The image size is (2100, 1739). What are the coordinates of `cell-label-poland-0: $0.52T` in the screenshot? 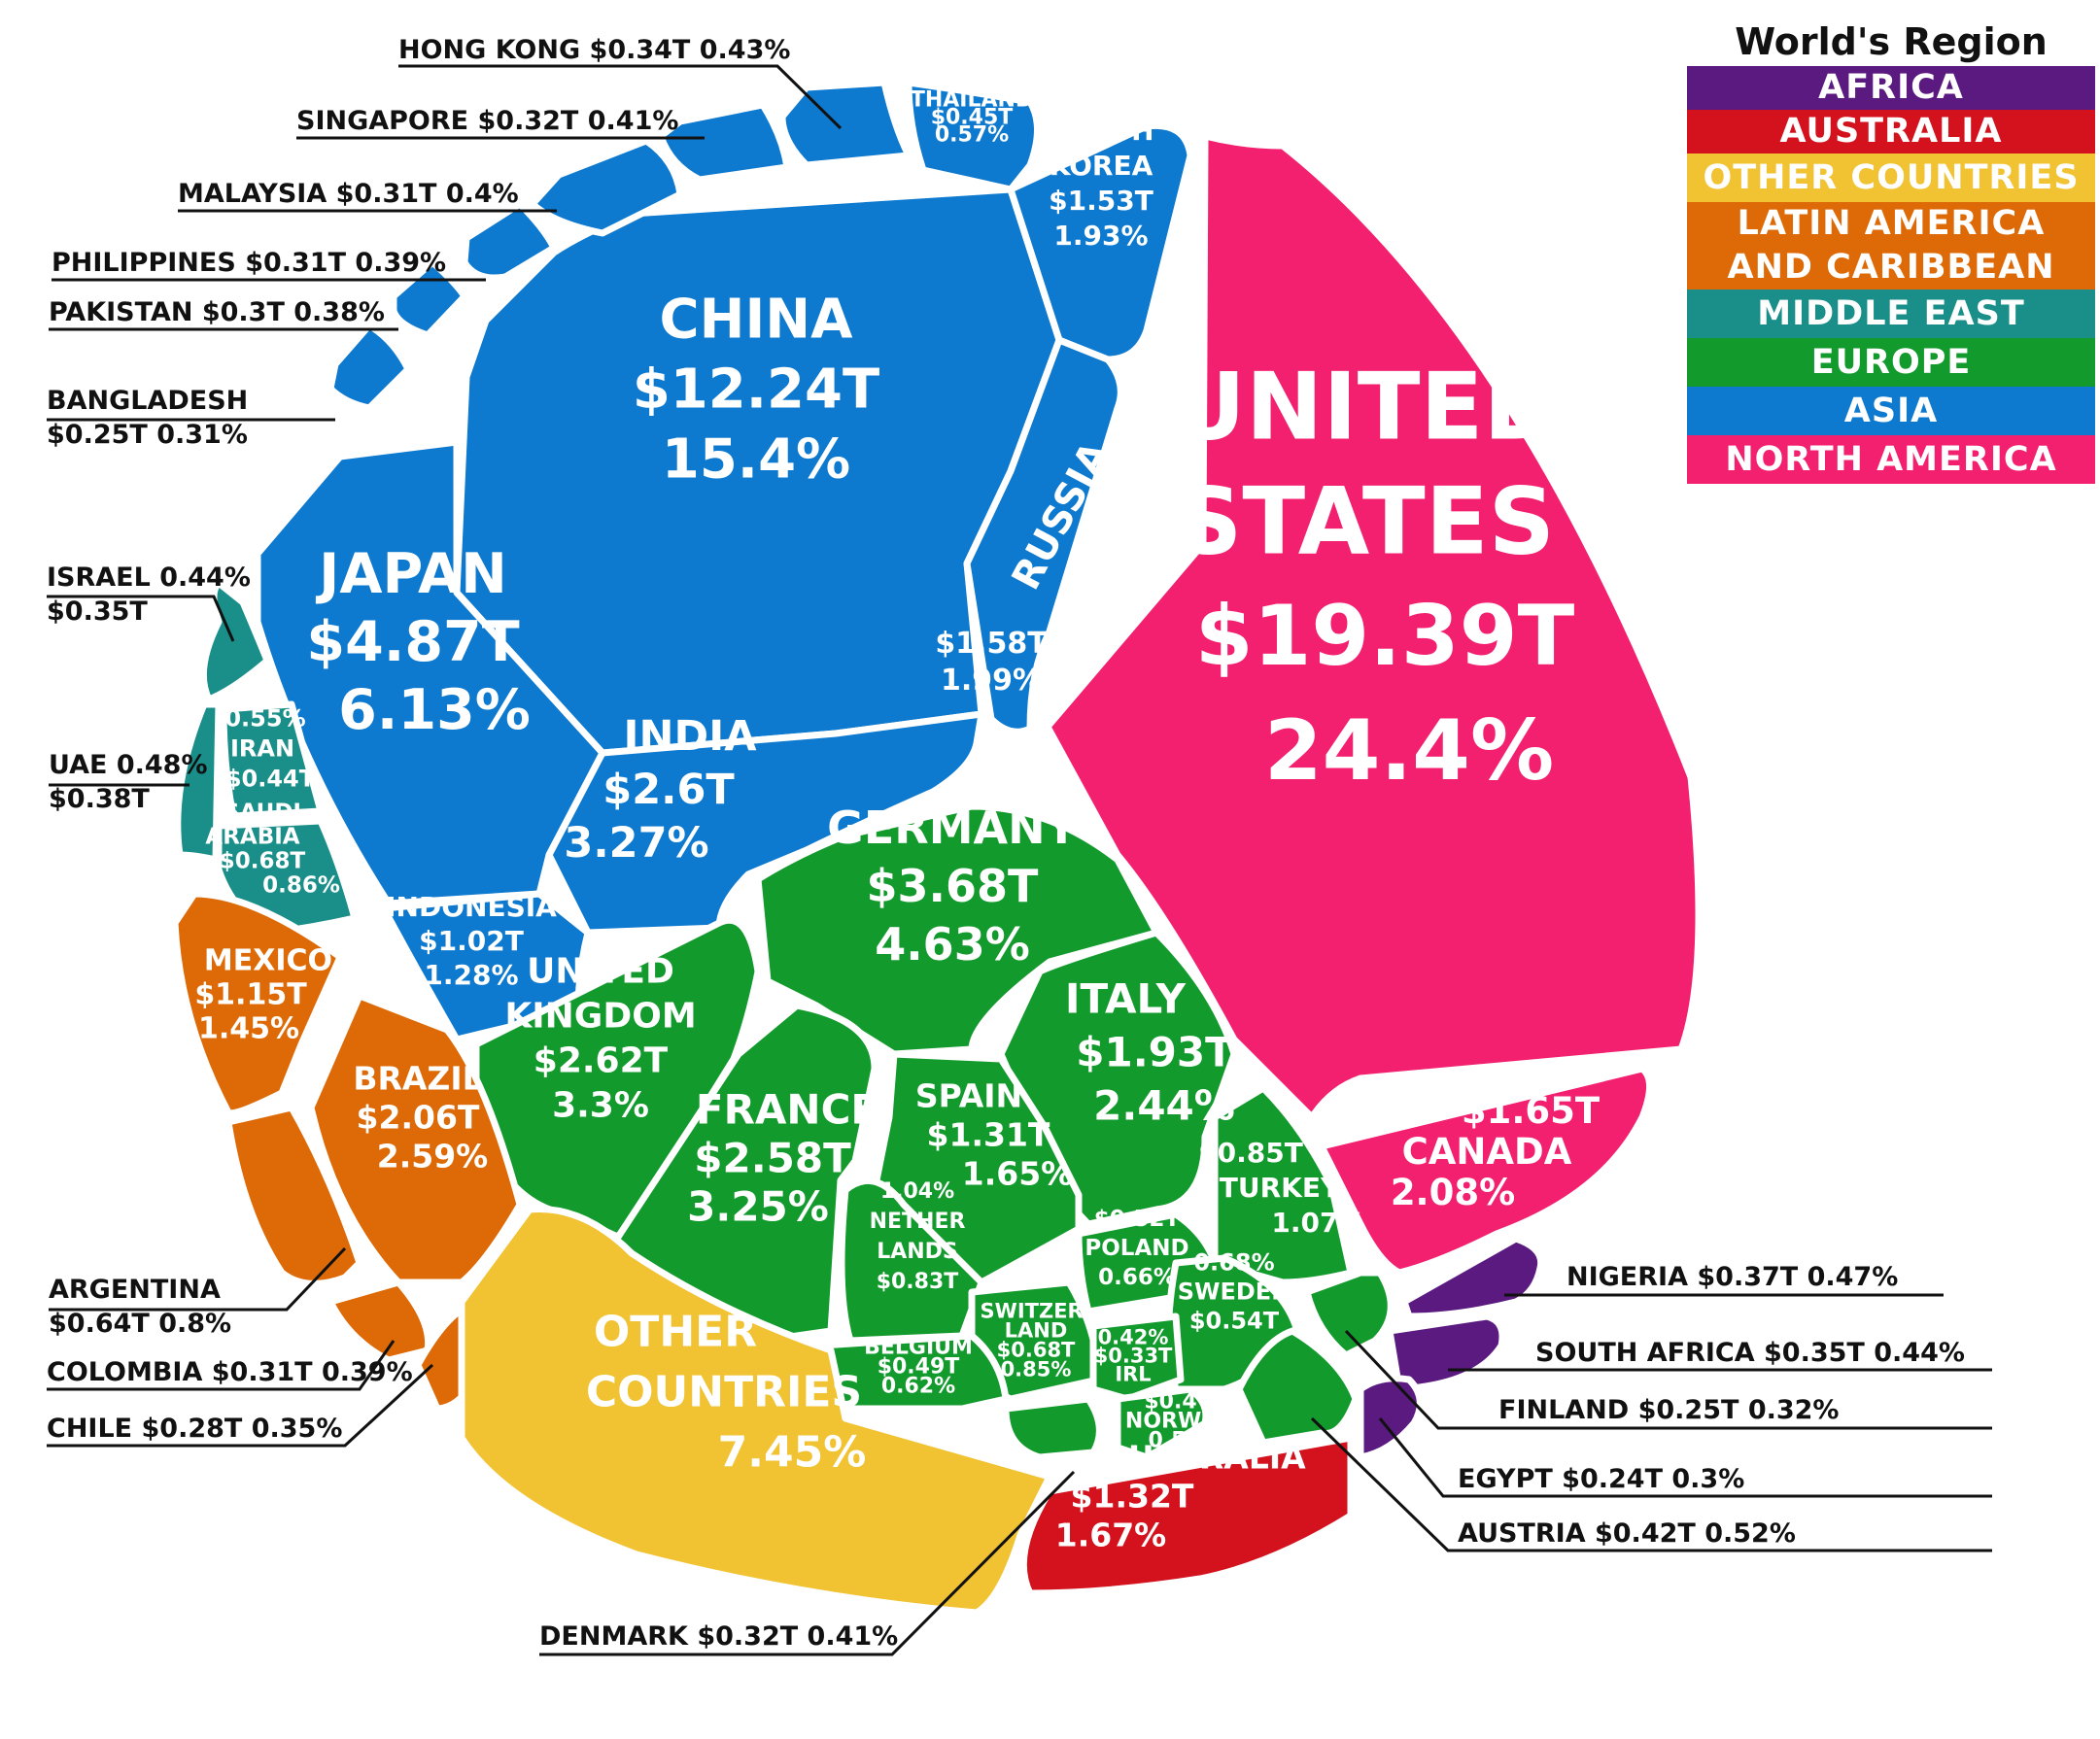 It's located at (1137, 1219).